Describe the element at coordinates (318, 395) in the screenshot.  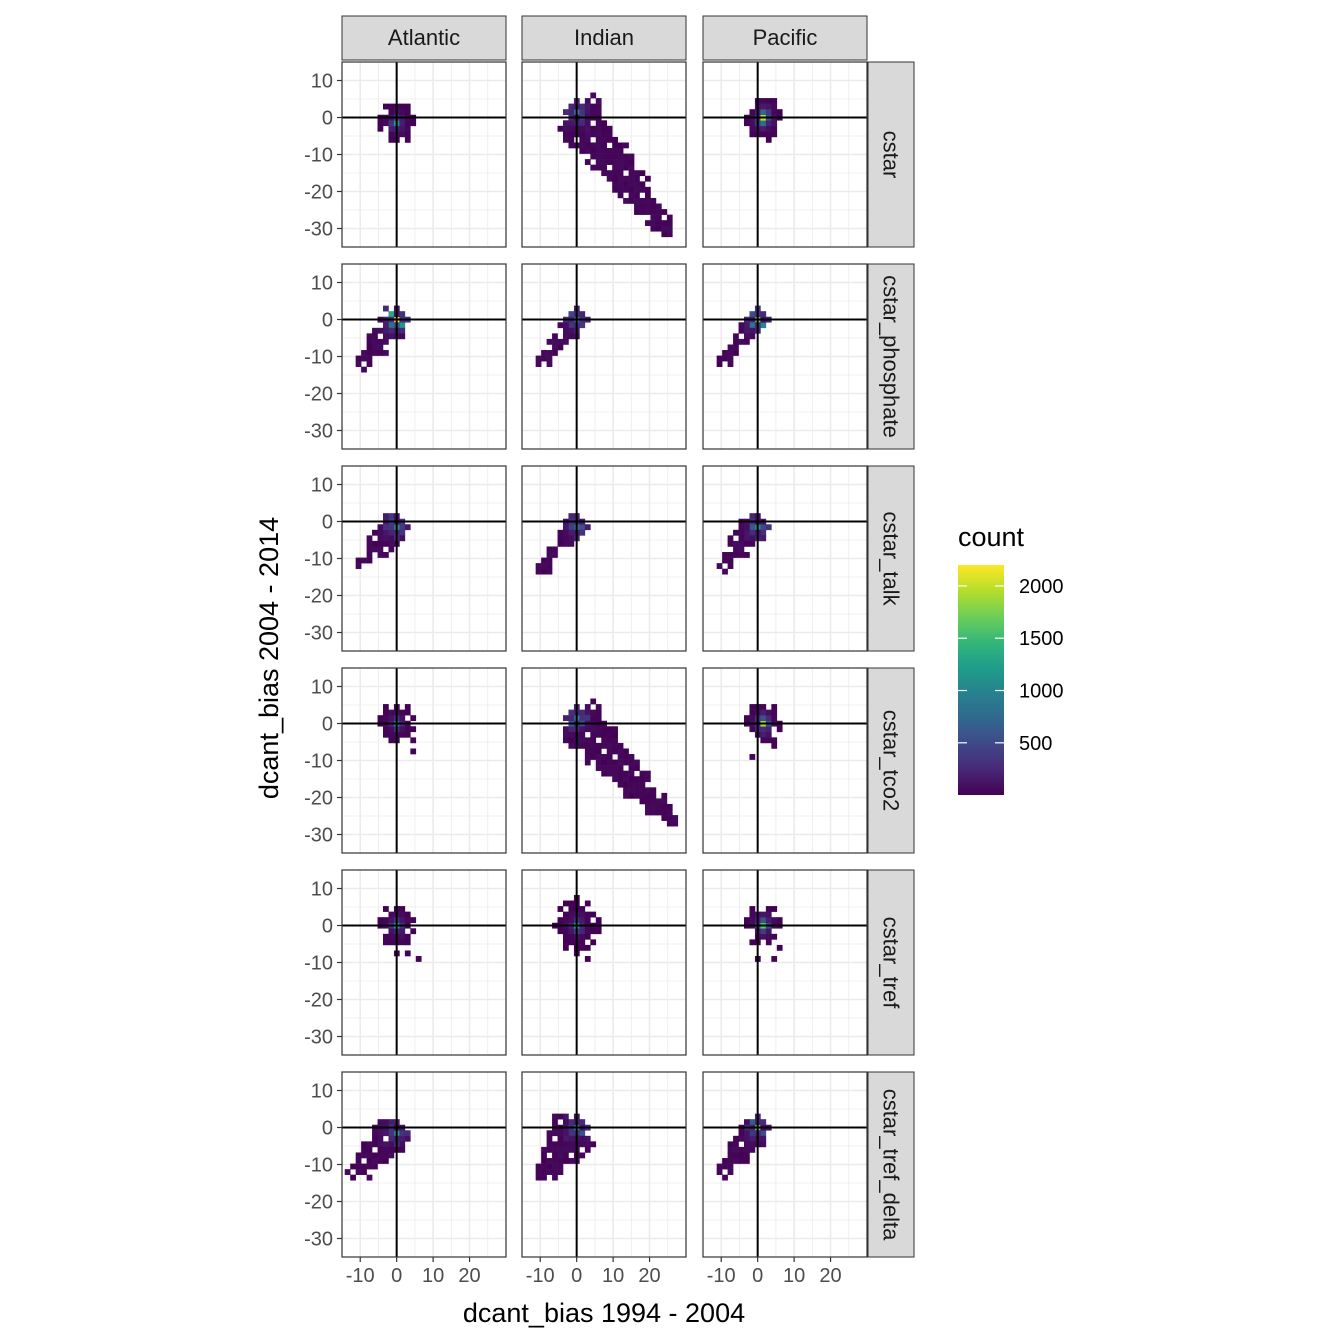
I see `y-tick-label: -20` at that location.